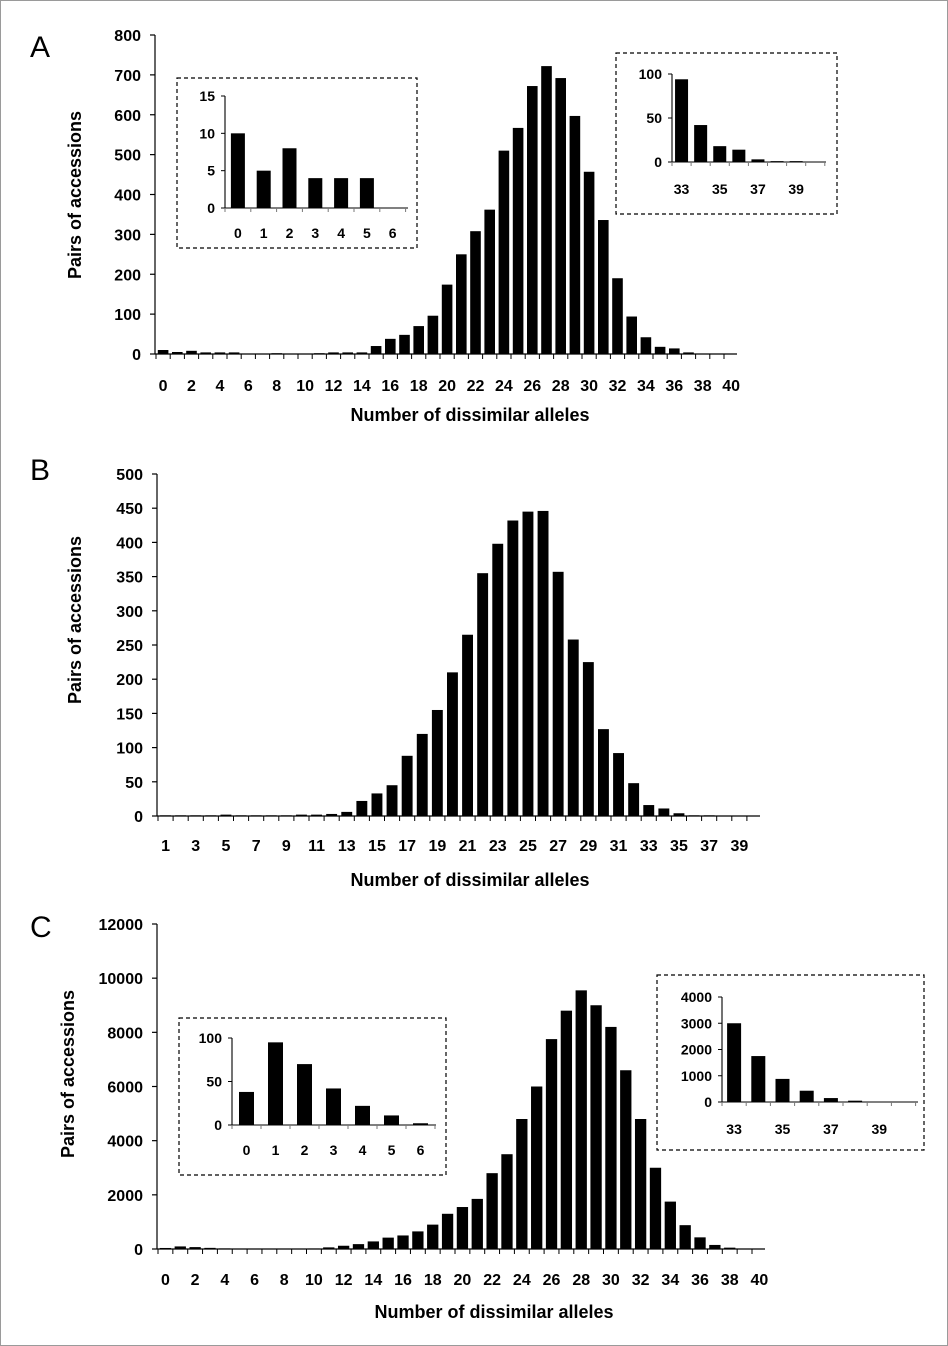 Image resolution: width=948 pixels, height=1346 pixels. What do you see at coordinates (696, 997) in the screenshot?
I see `inset-y-tick-label: 4000` at bounding box center [696, 997].